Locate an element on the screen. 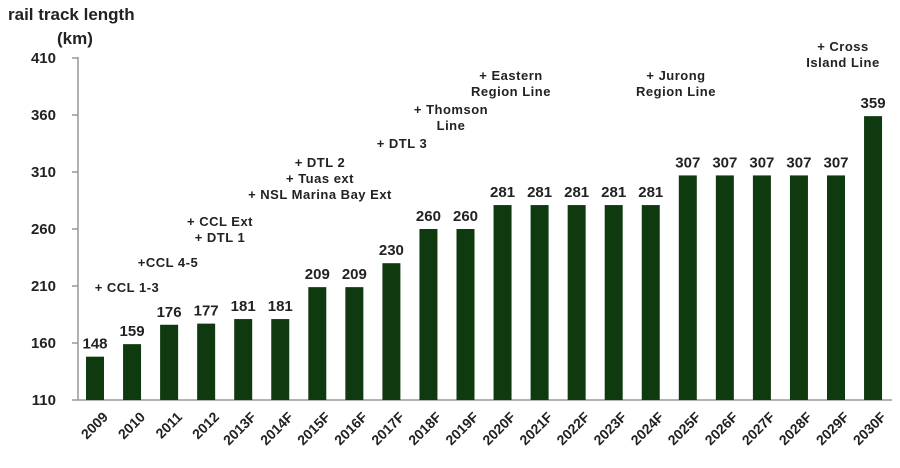 This screenshot has width=900, height=468. annotation-label: + Eastern is located at coordinates (510, 75).